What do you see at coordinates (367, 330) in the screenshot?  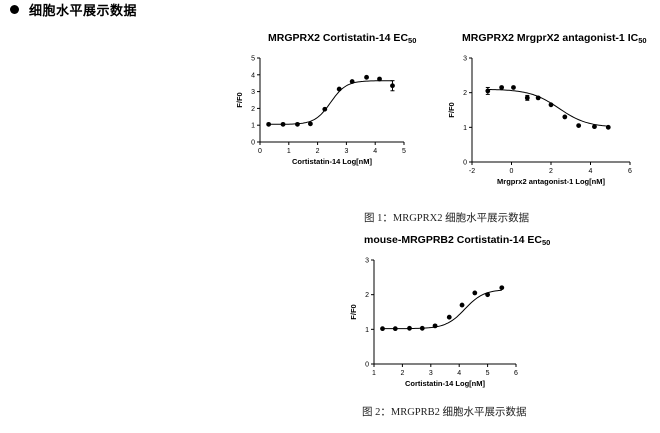 I see `chart3-y-tick-label: 1` at bounding box center [367, 330].